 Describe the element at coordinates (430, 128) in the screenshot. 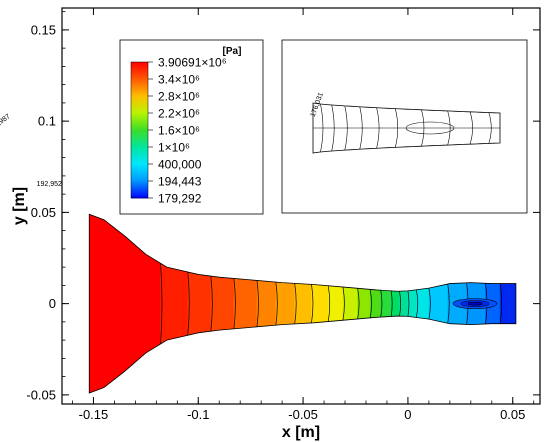

I see `inset-contour-loop` at that location.